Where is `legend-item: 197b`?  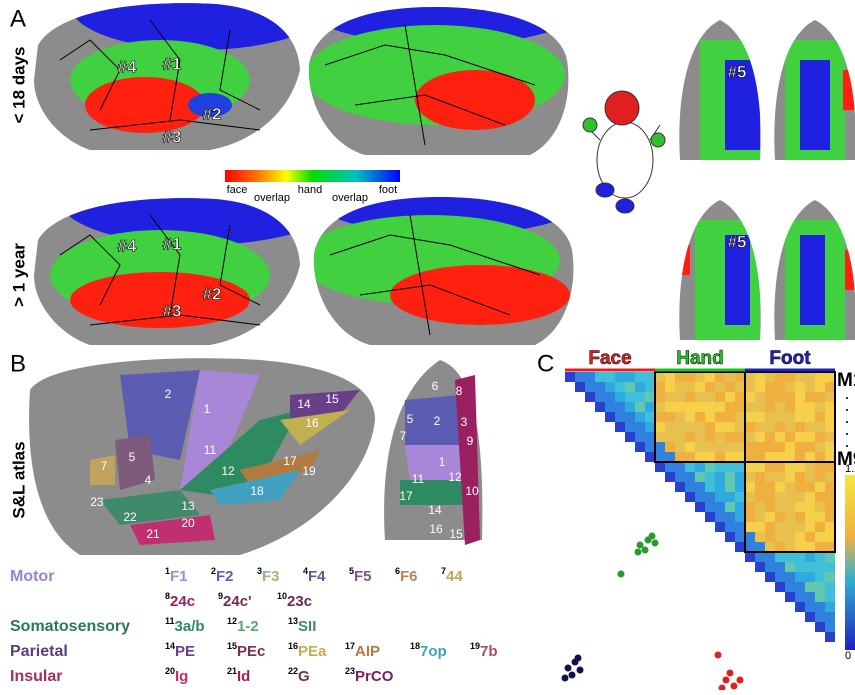
legend-item: 197b is located at coordinates (484, 650).